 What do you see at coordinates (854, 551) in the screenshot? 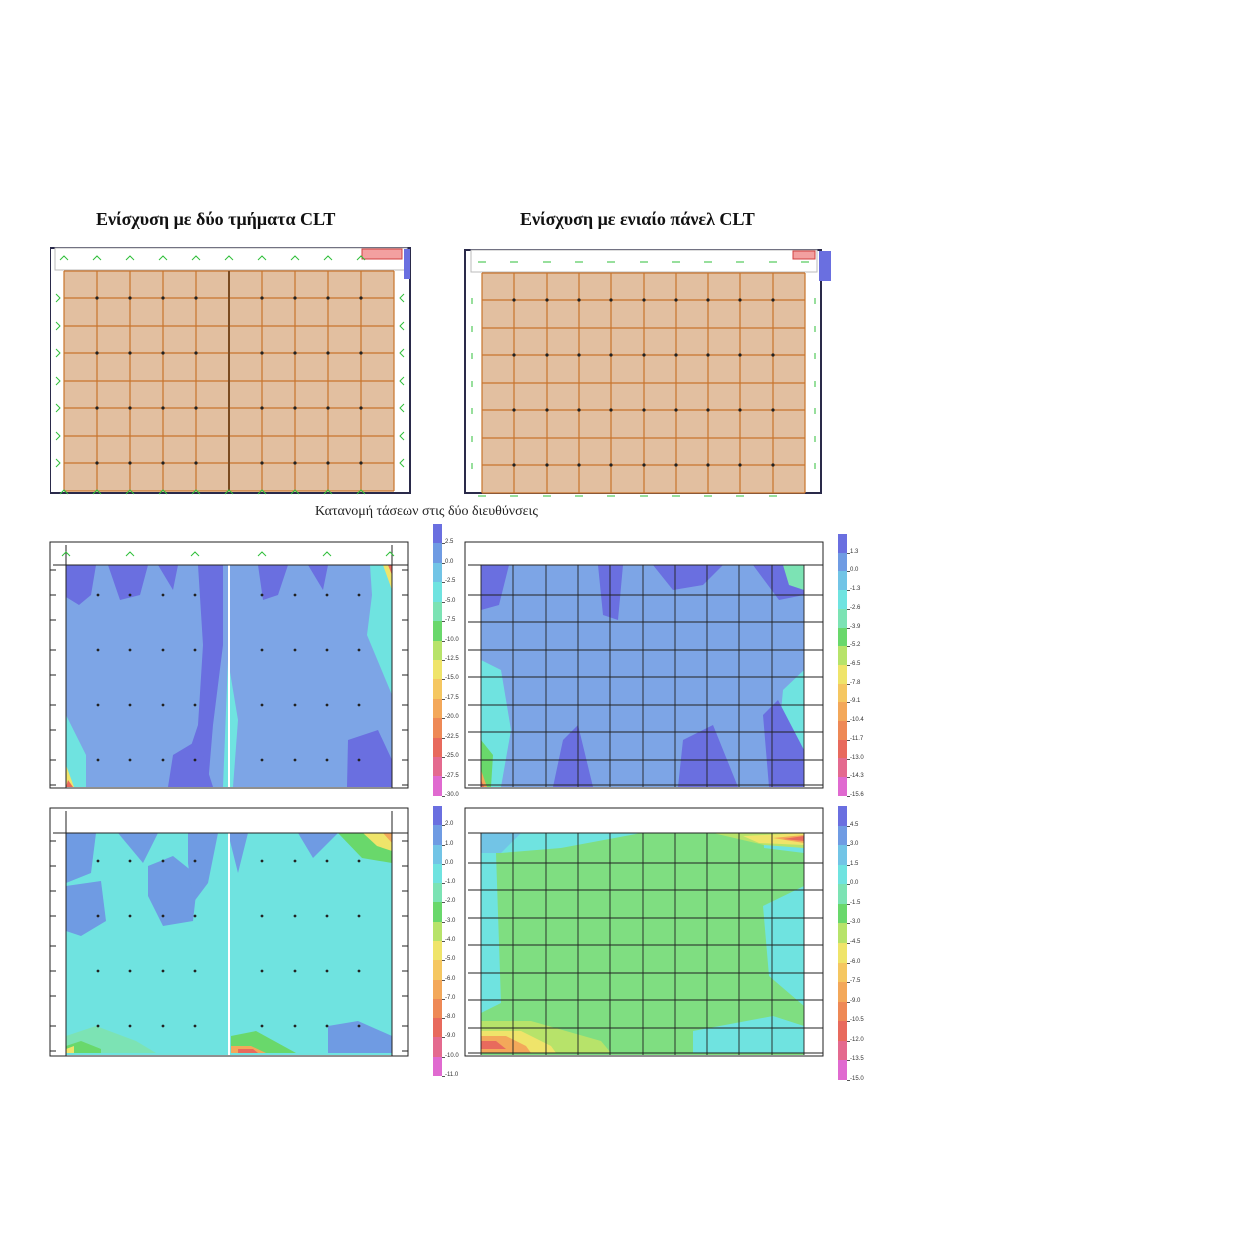
I see `legend-label: 1.3` at bounding box center [854, 551].